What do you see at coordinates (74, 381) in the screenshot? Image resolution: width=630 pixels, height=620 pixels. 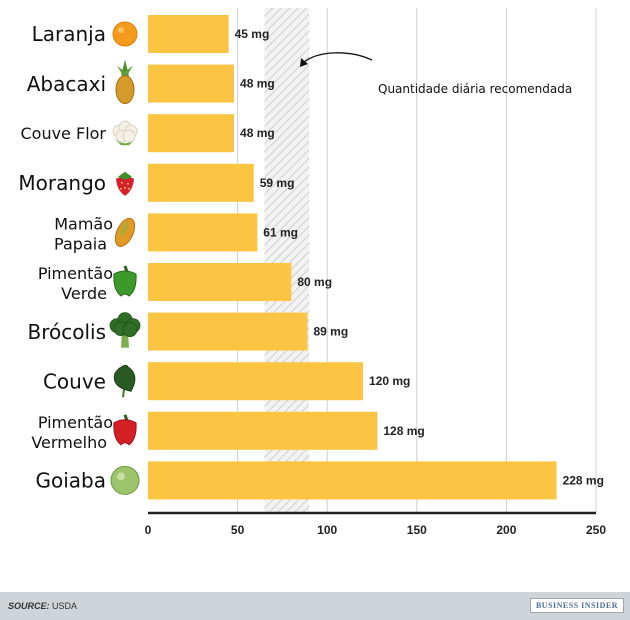 I see `category-label: Couve` at bounding box center [74, 381].